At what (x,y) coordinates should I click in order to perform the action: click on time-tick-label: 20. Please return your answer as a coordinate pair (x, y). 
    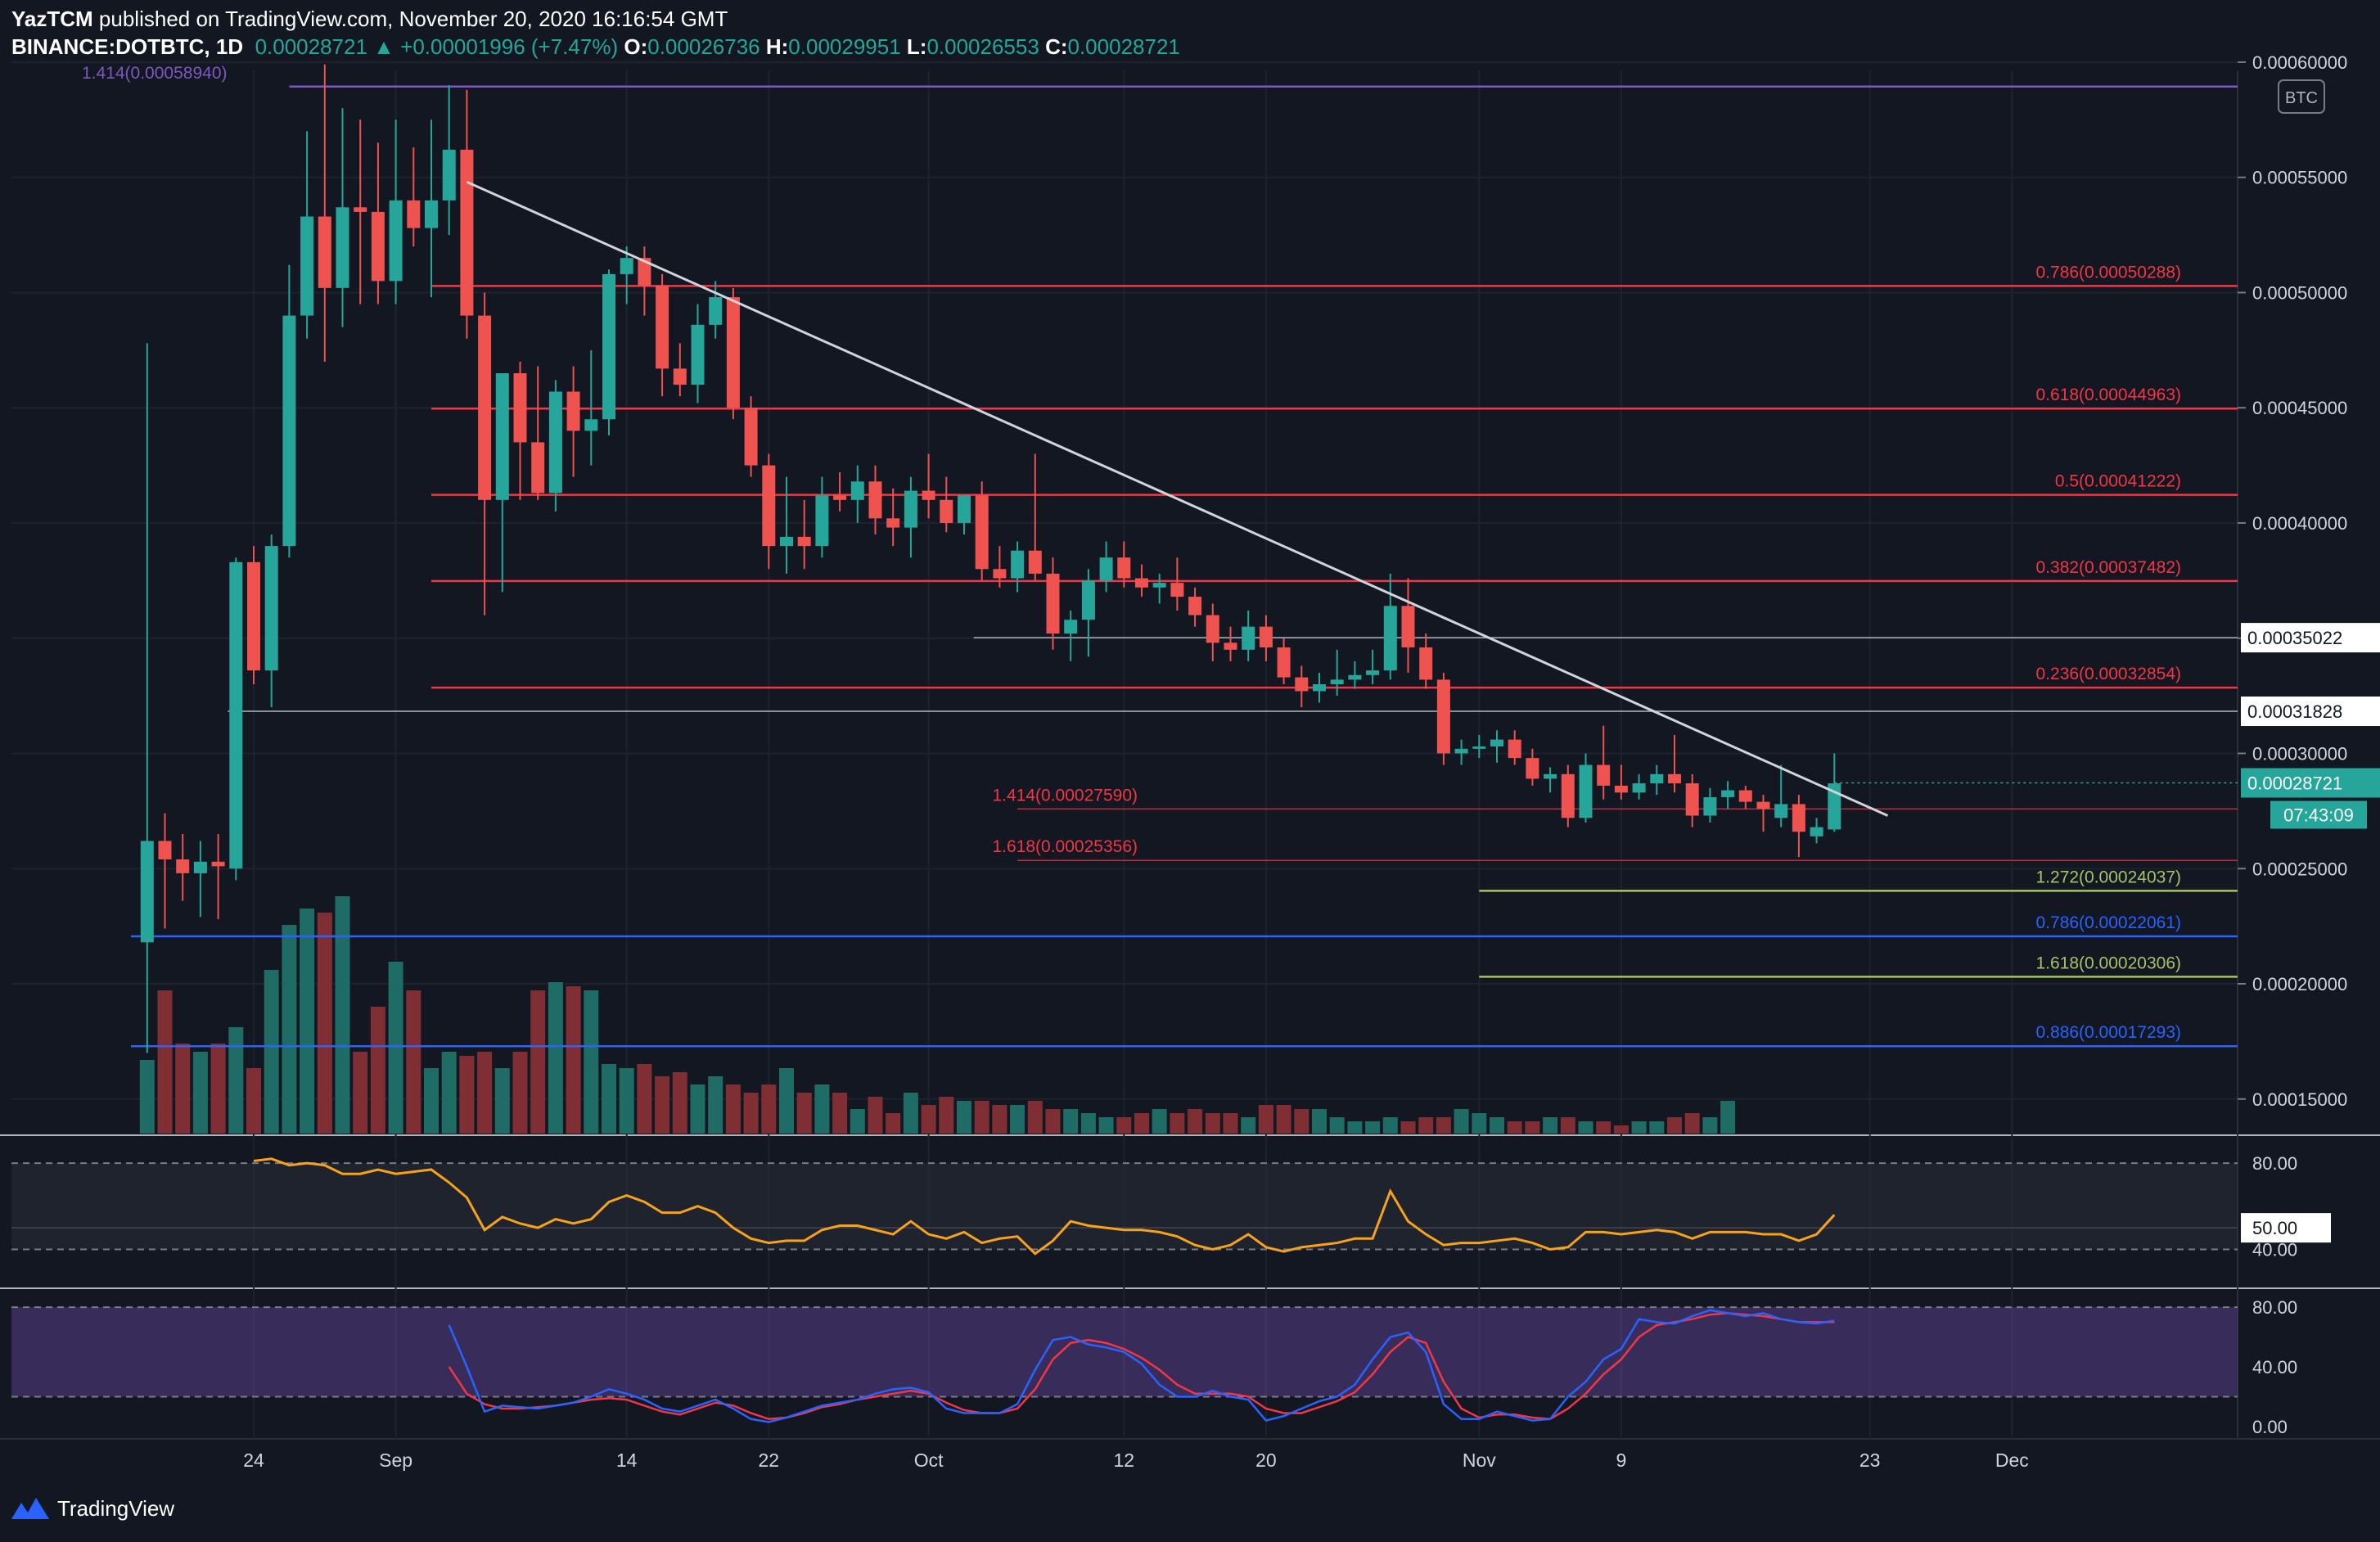
    Looking at the image, I should click on (1266, 1461).